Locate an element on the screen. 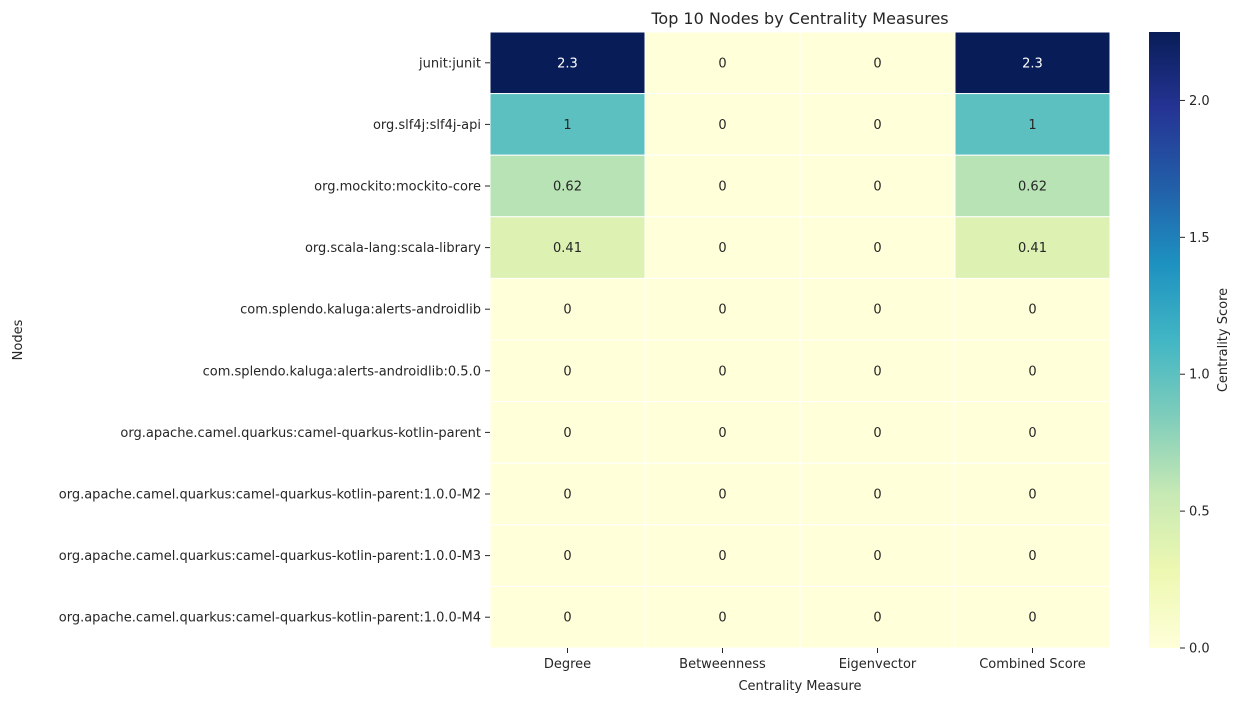 The height and width of the screenshot is (701, 1241). y-tick-label: org.scala-lang:scala-library is located at coordinates (393, 248).